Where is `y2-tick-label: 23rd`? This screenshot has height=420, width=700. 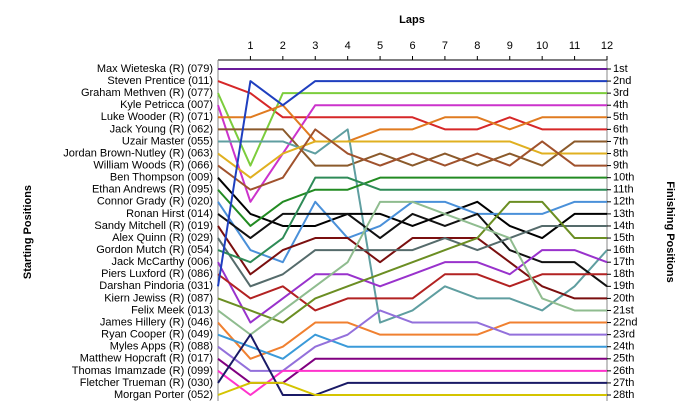
y2-tick-label: 23rd is located at coordinates (624, 335).